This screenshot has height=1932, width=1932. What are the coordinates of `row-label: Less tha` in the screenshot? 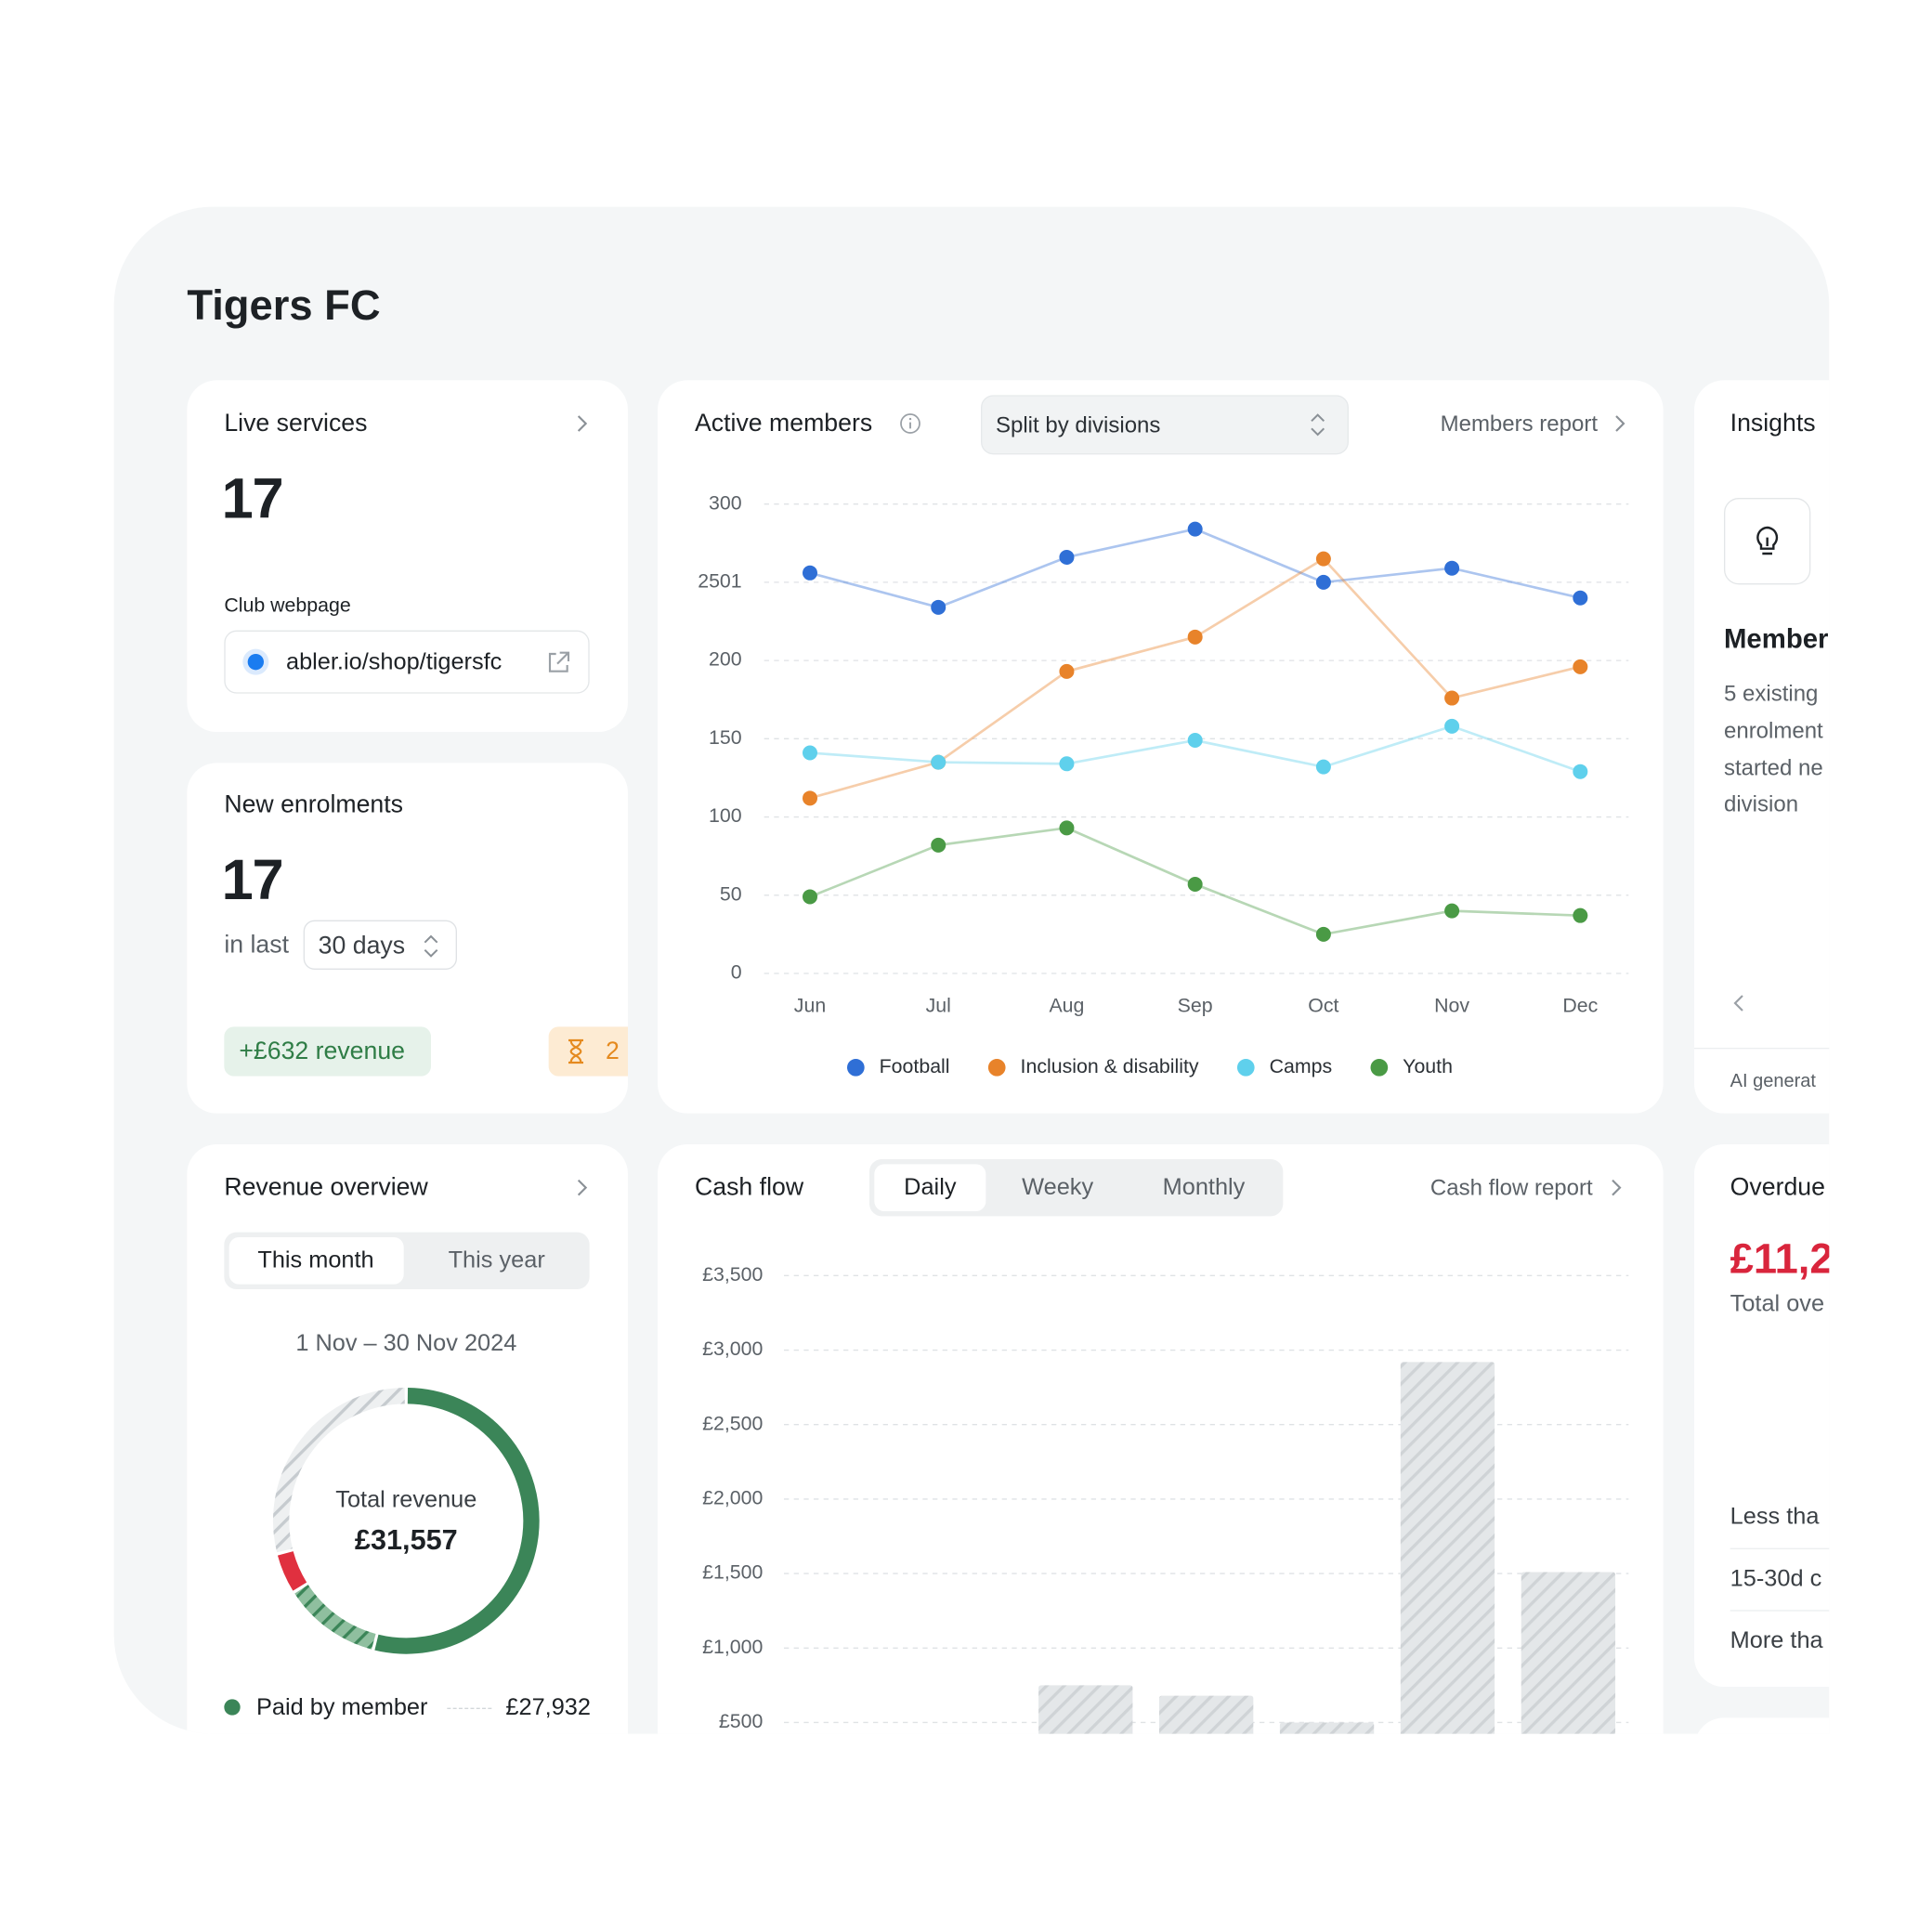 It's located at (1775, 1517).